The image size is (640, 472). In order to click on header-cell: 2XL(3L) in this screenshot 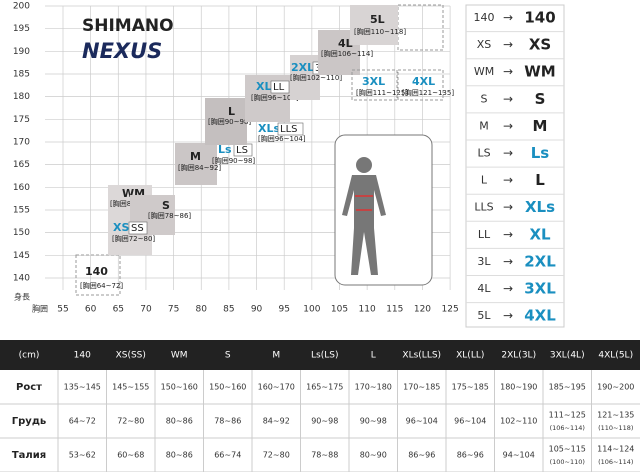, I will do `click(518, 356)`.